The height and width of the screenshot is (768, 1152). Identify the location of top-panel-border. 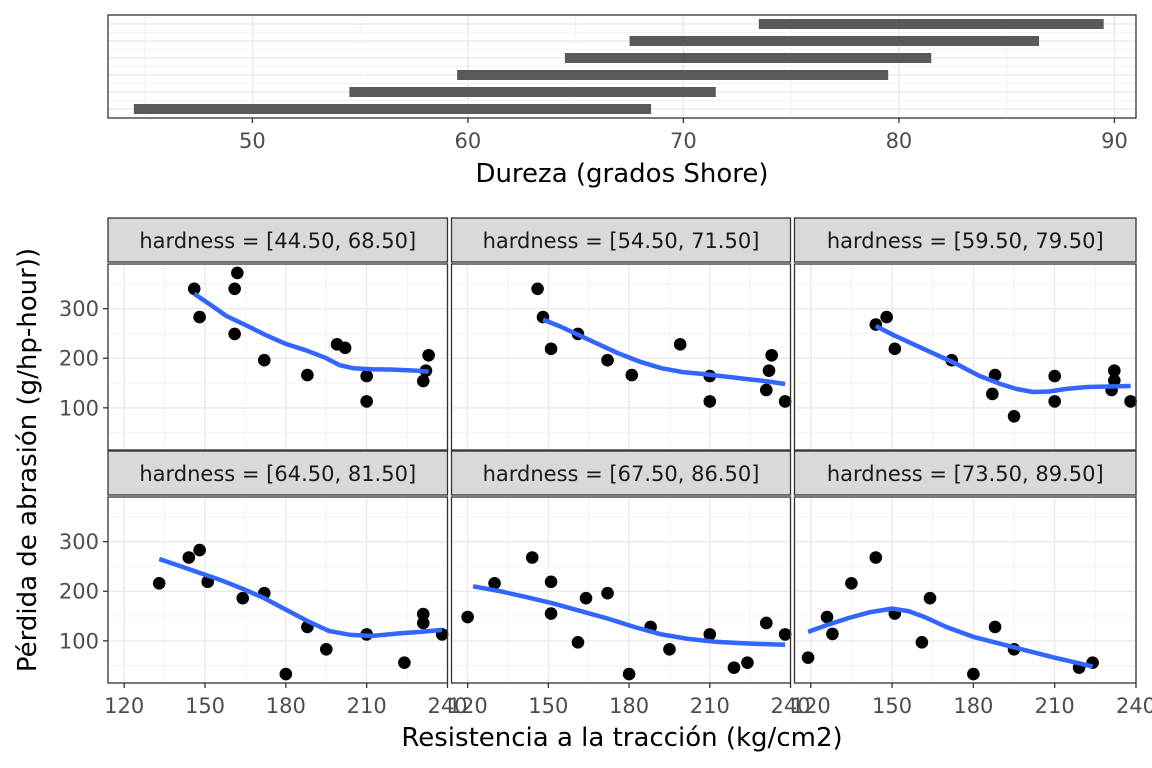
(622, 66).